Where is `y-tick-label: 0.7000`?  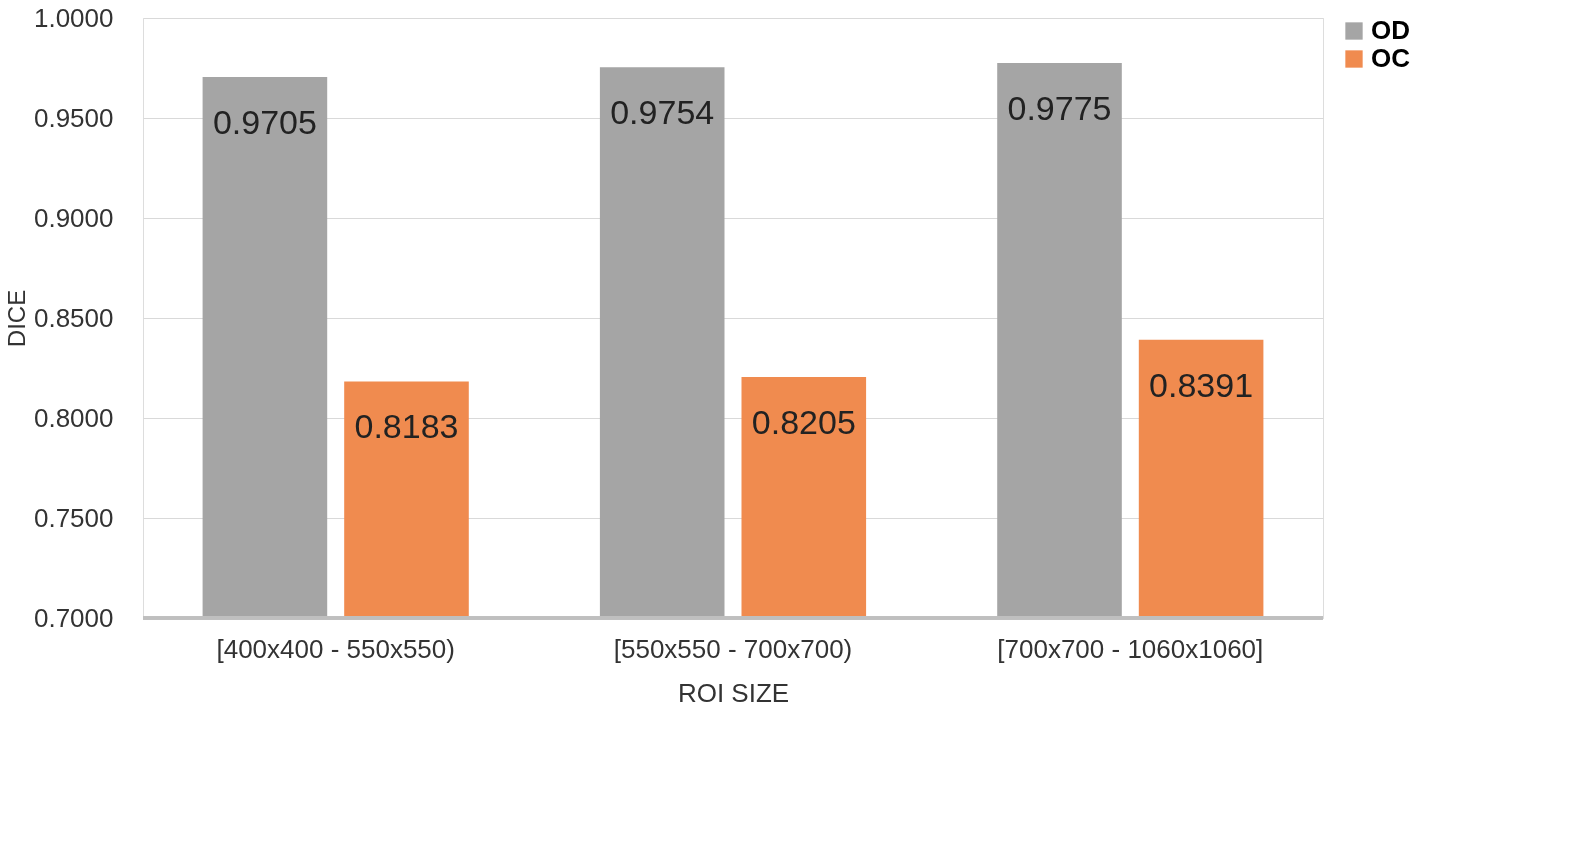
y-tick-label: 0.7000 is located at coordinates (73, 617).